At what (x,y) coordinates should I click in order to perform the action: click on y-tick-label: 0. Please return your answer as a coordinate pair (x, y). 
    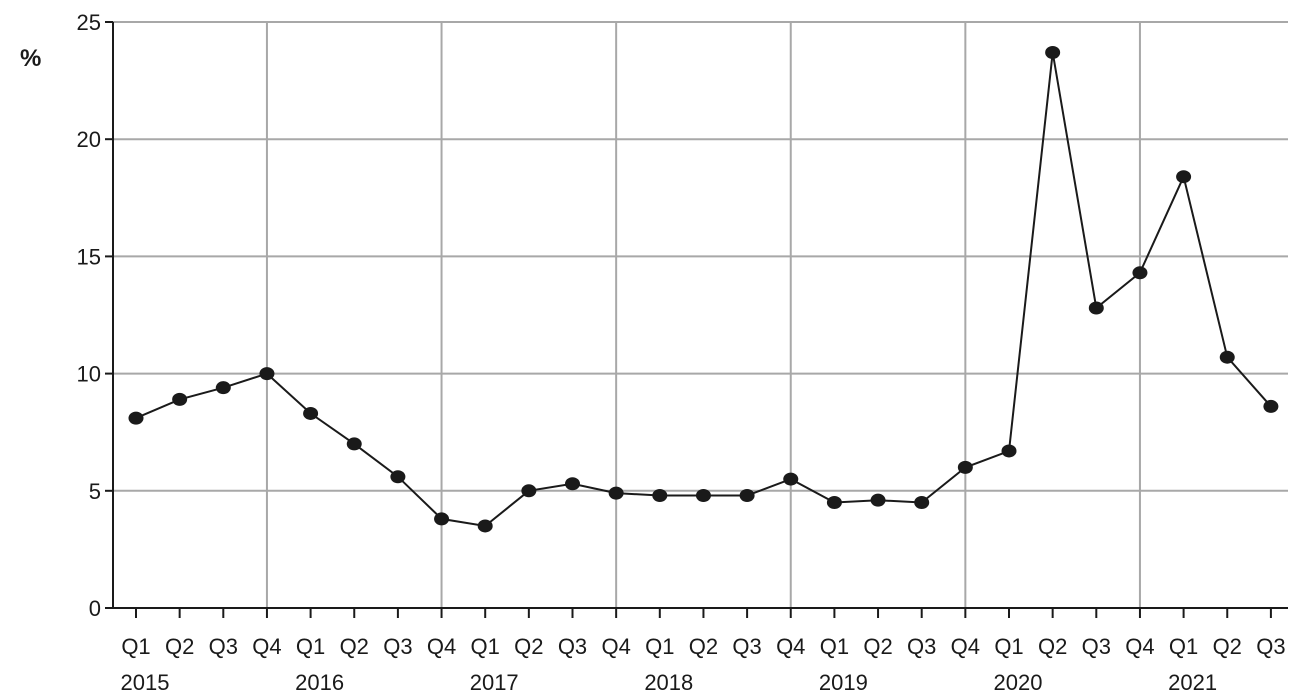
    Looking at the image, I should click on (95, 608).